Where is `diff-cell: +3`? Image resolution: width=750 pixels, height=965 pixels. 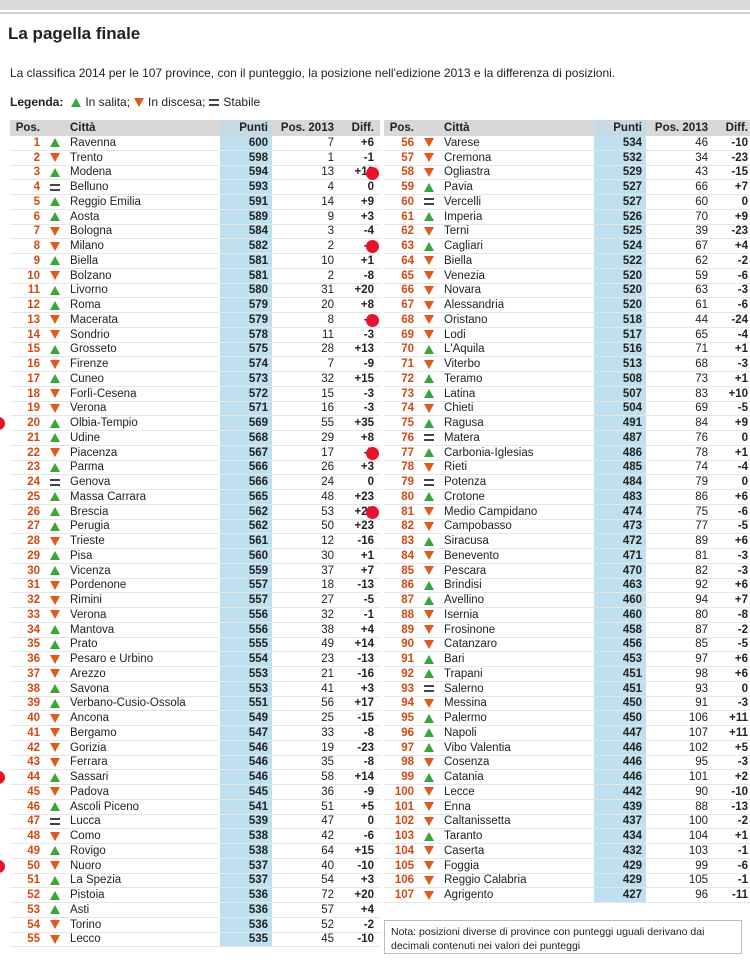 diff-cell: +3 is located at coordinates (367, 688).